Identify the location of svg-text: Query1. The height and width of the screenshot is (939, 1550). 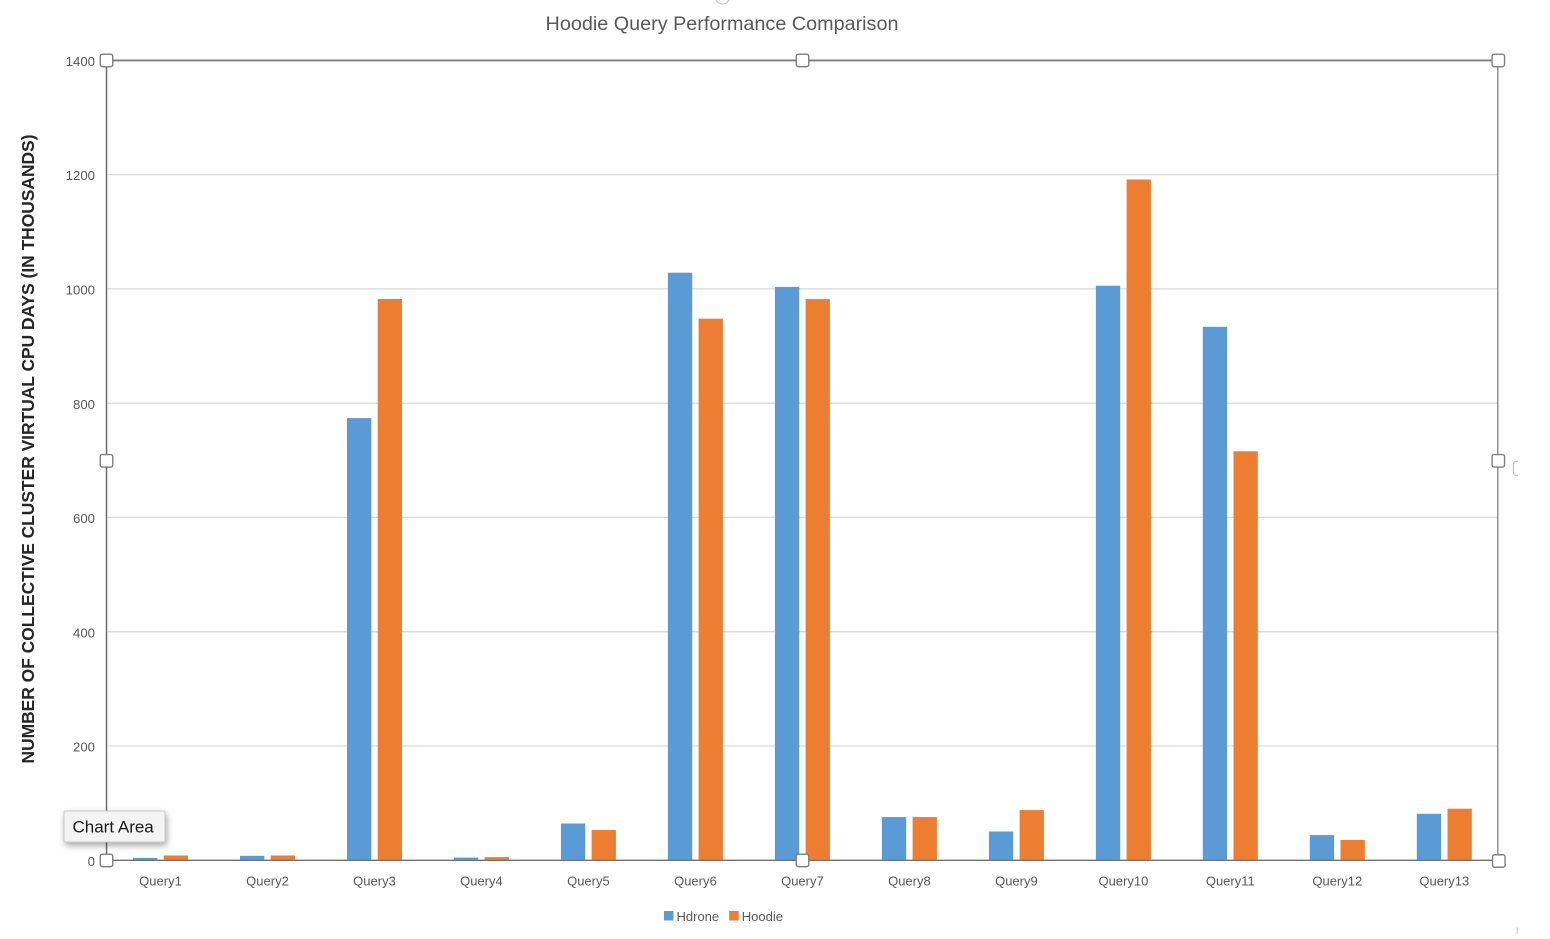
(160, 881).